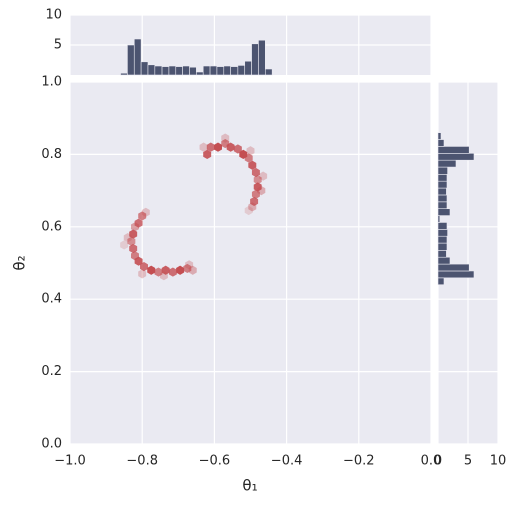 This screenshot has height=509, width=517. I want to click on y-tick-label: 5, so click(58, 45).